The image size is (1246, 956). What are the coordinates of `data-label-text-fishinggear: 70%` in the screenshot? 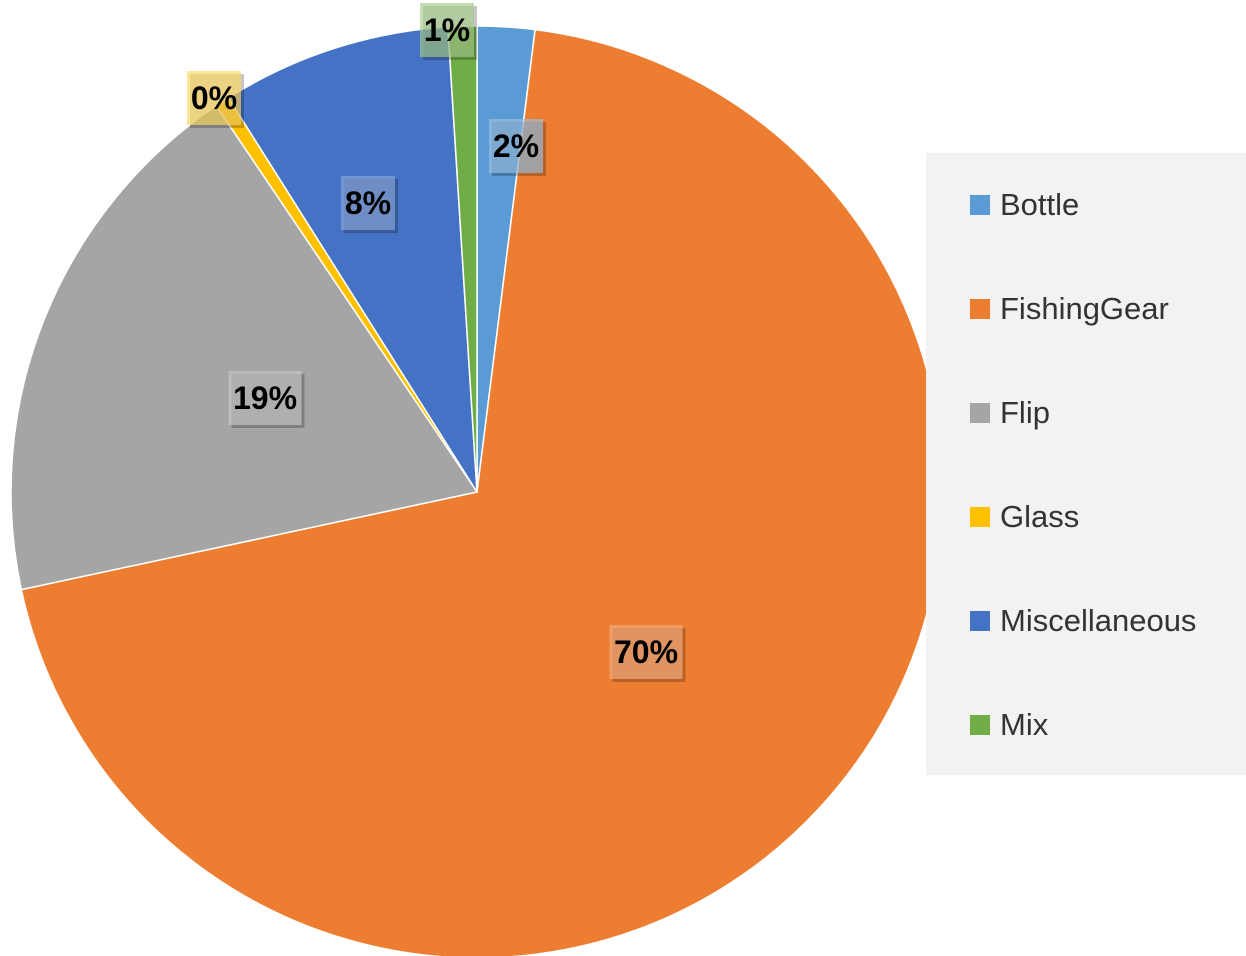 It's located at (646, 652).